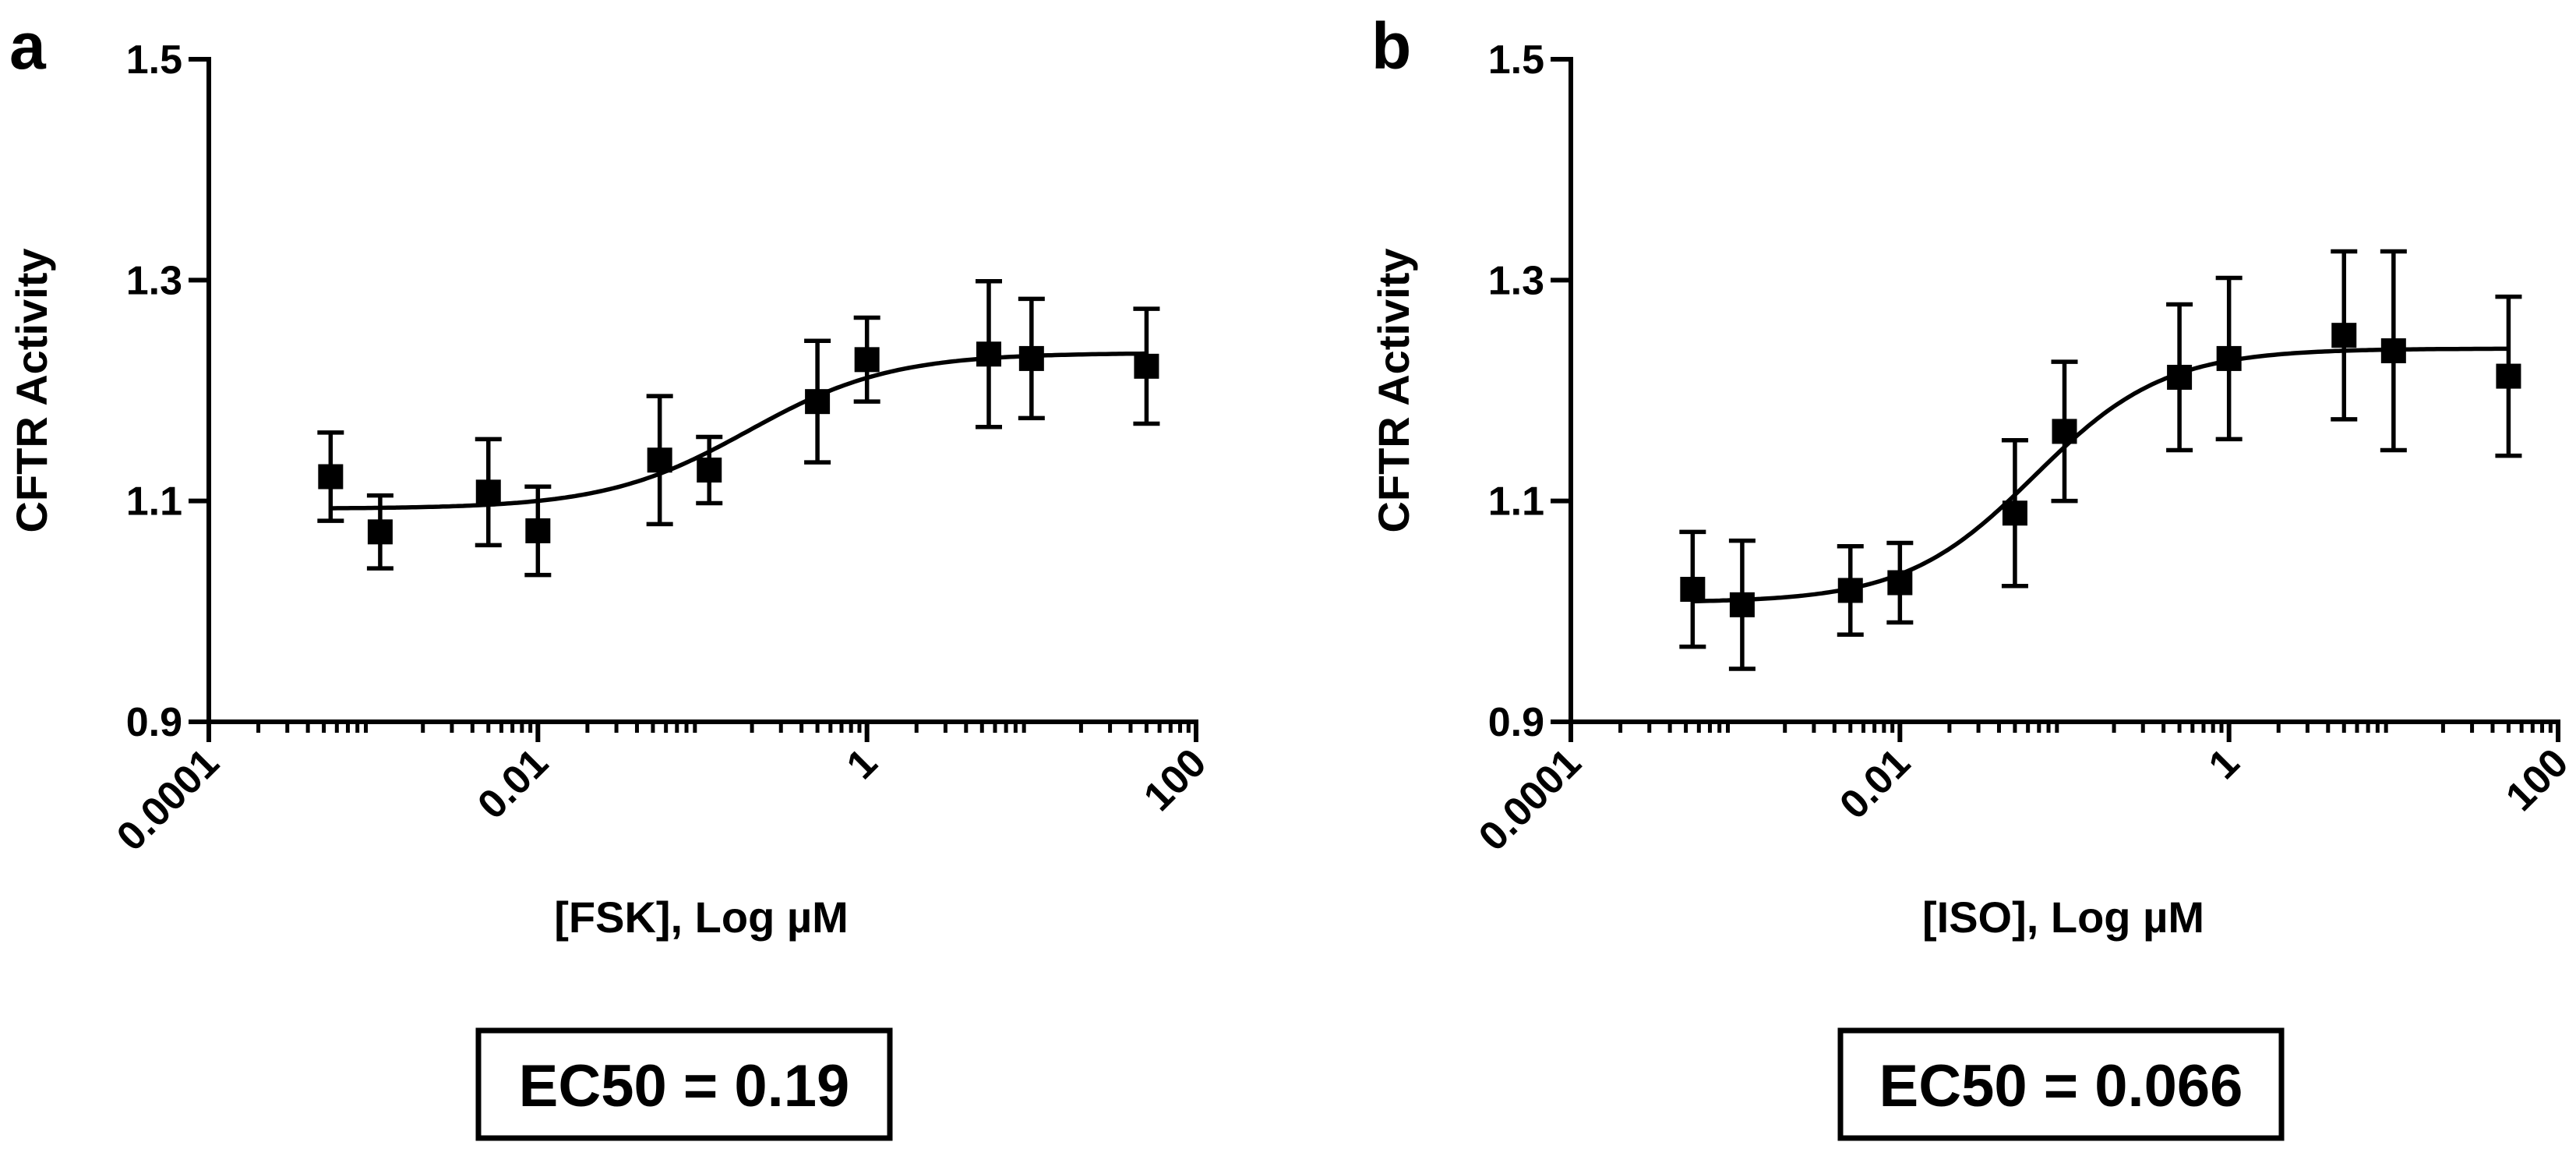  What do you see at coordinates (1391, 46) in the screenshot?
I see `panel-label: b` at bounding box center [1391, 46].